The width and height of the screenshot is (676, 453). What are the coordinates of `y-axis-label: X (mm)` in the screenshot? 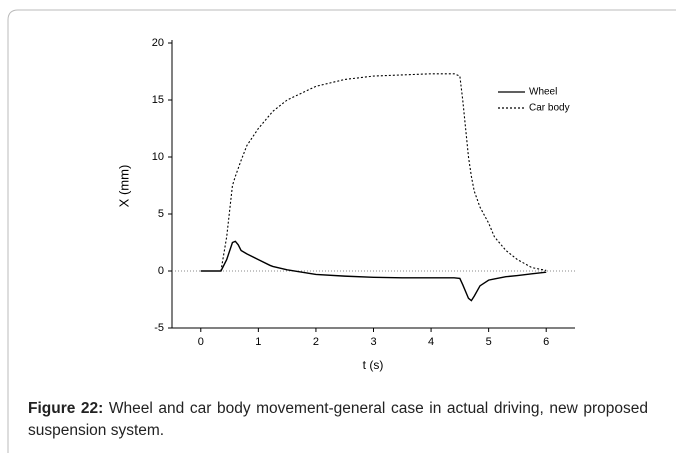 It's located at (123, 186).